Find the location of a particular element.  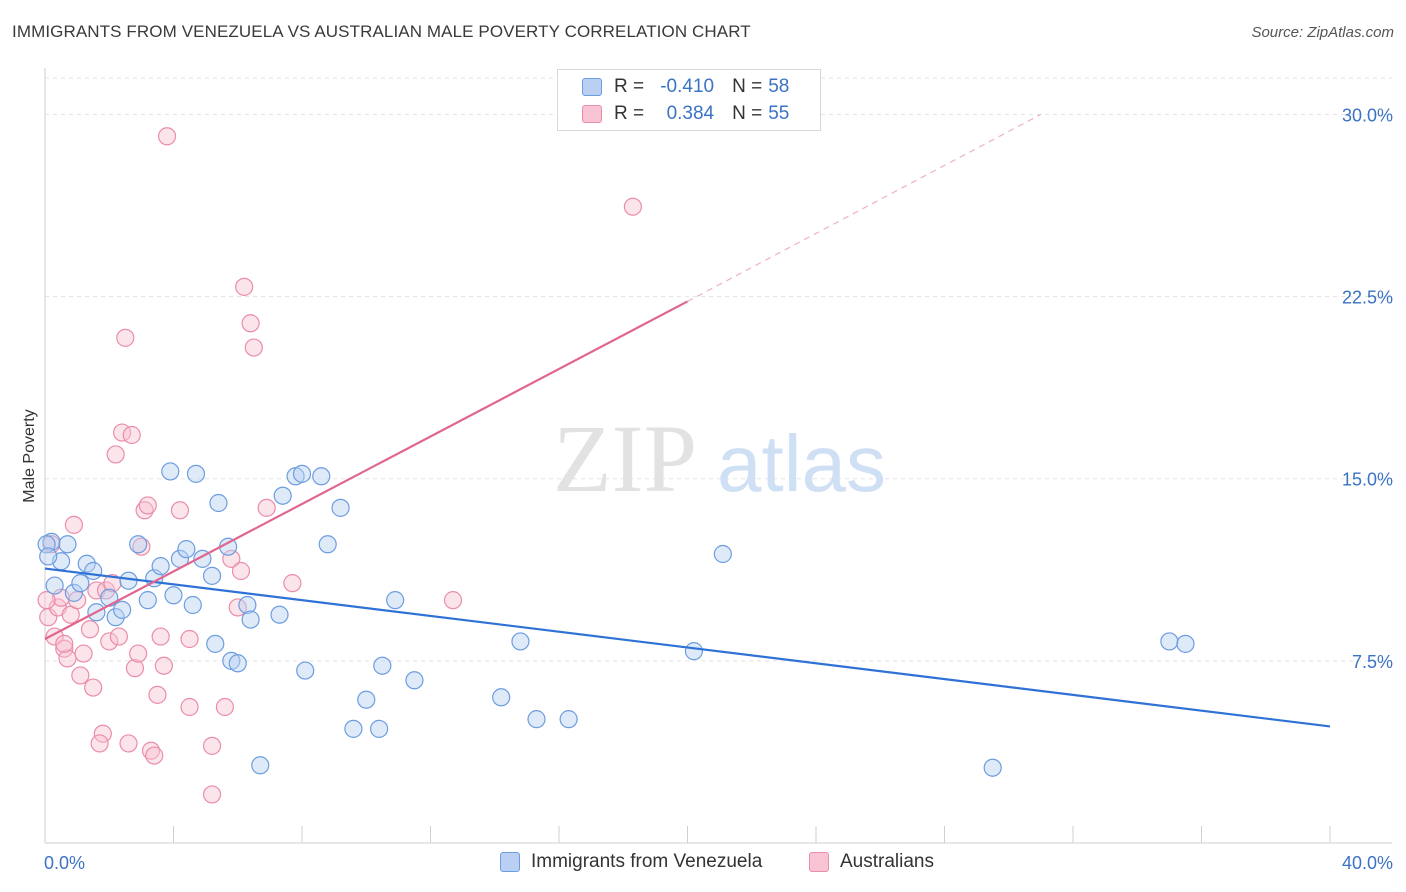

watermark: ZIP atlas is located at coordinates (719, 458).